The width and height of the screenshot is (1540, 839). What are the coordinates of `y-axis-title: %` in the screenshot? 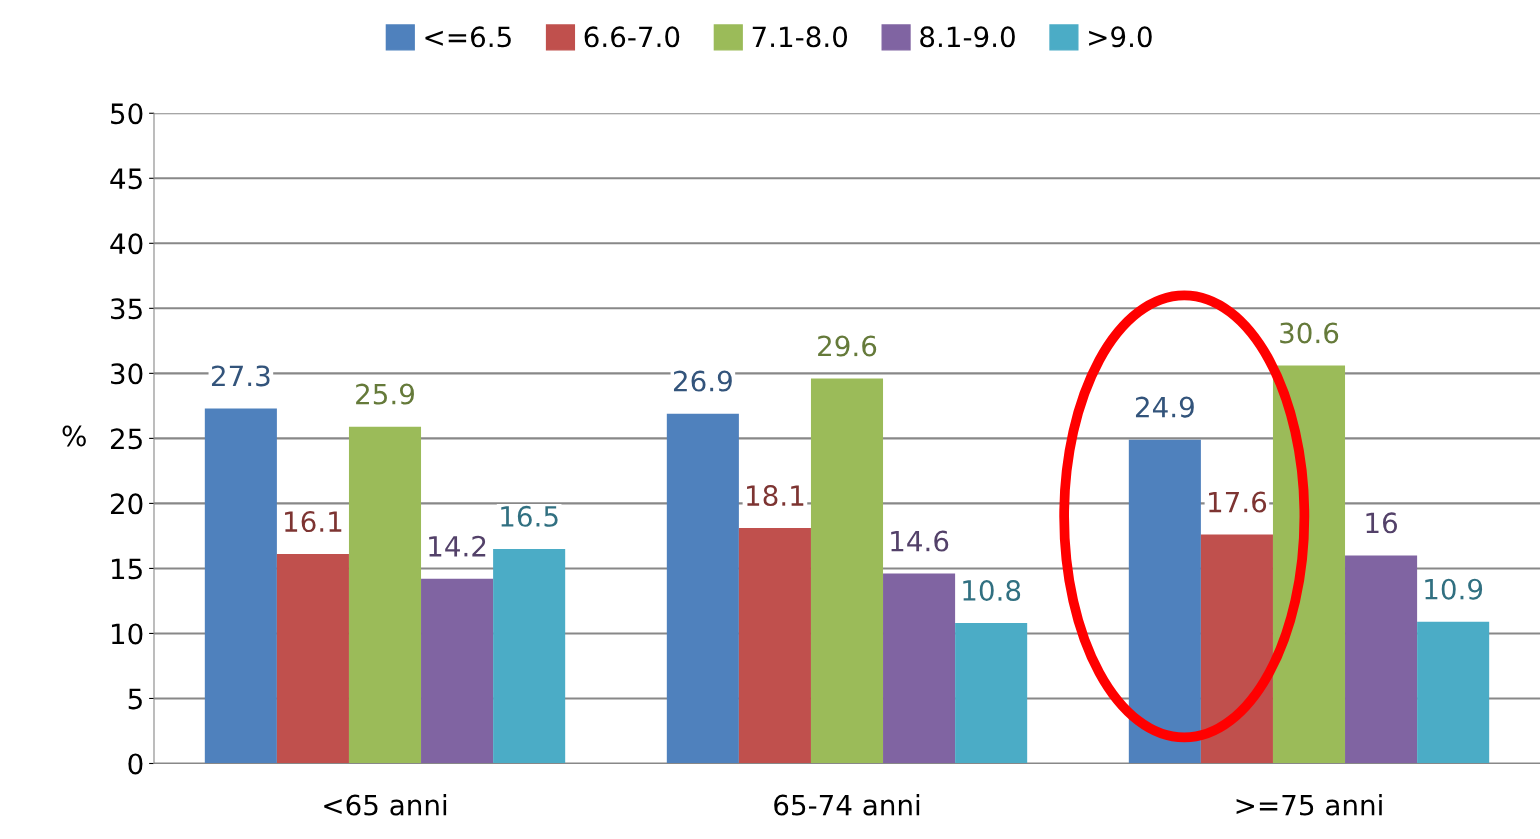 It's located at (74, 436).